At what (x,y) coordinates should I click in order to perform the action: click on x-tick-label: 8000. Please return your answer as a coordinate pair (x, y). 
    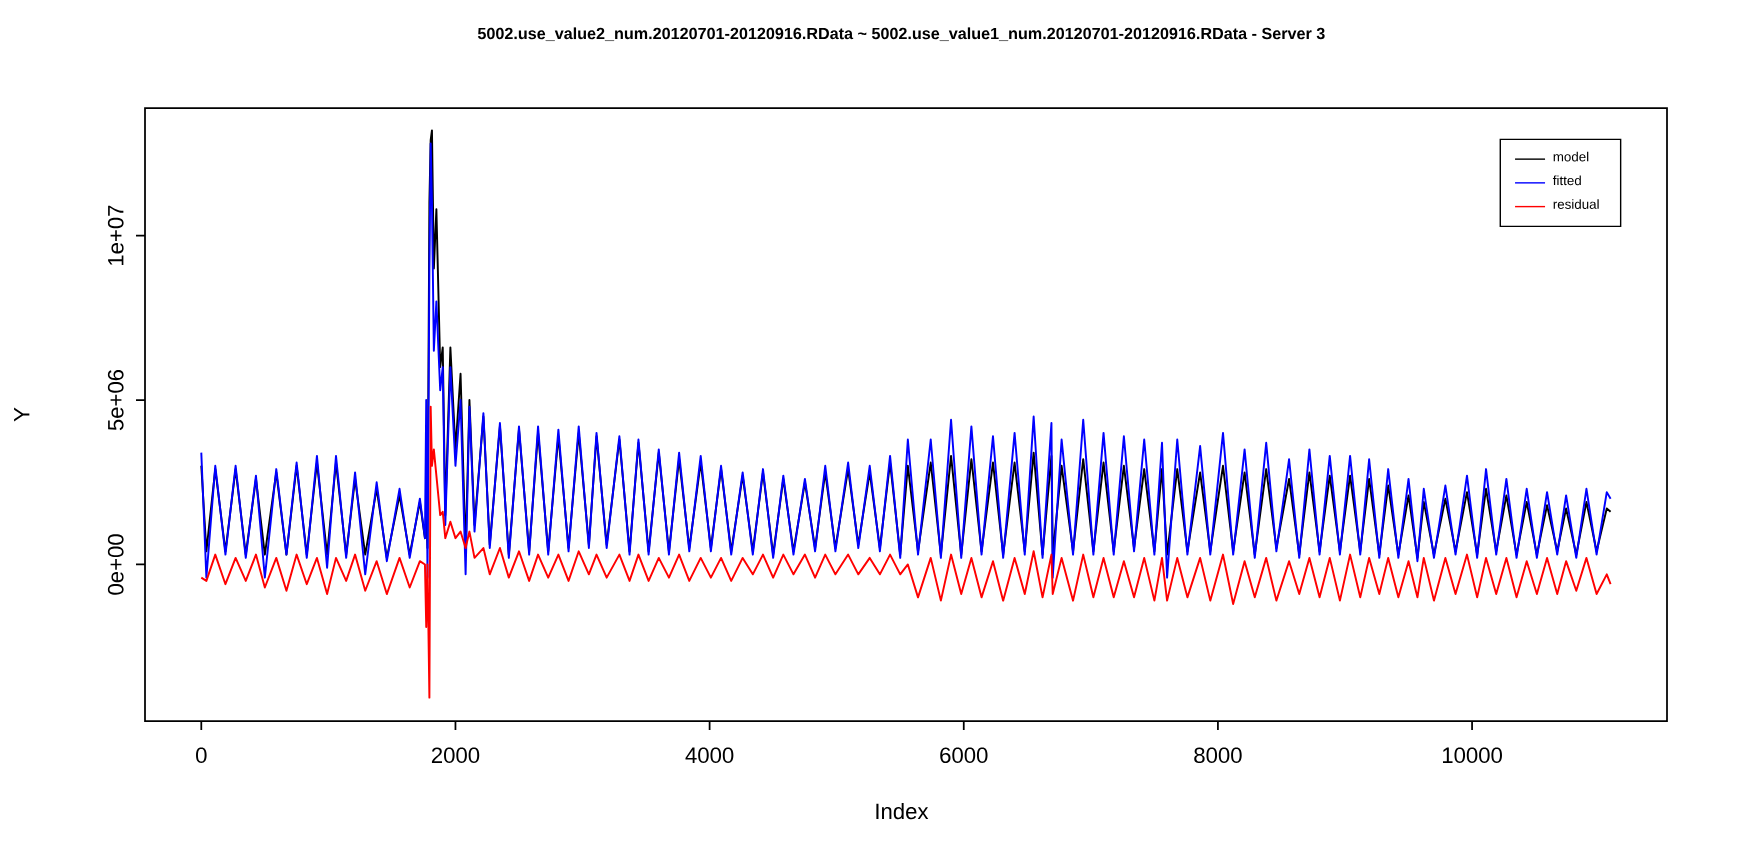
    Looking at the image, I should click on (1218, 755).